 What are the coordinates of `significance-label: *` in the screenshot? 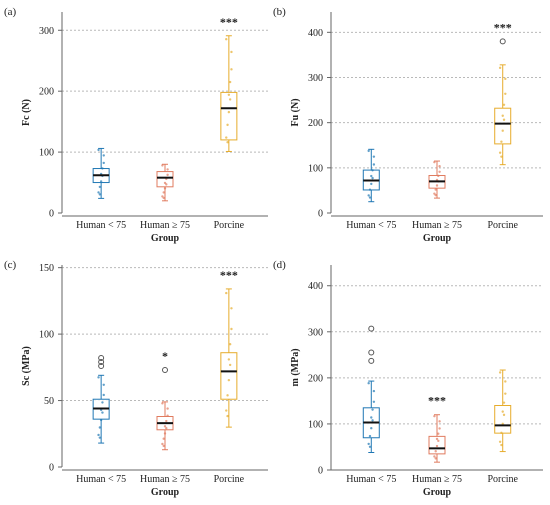 It's located at (165, 356).